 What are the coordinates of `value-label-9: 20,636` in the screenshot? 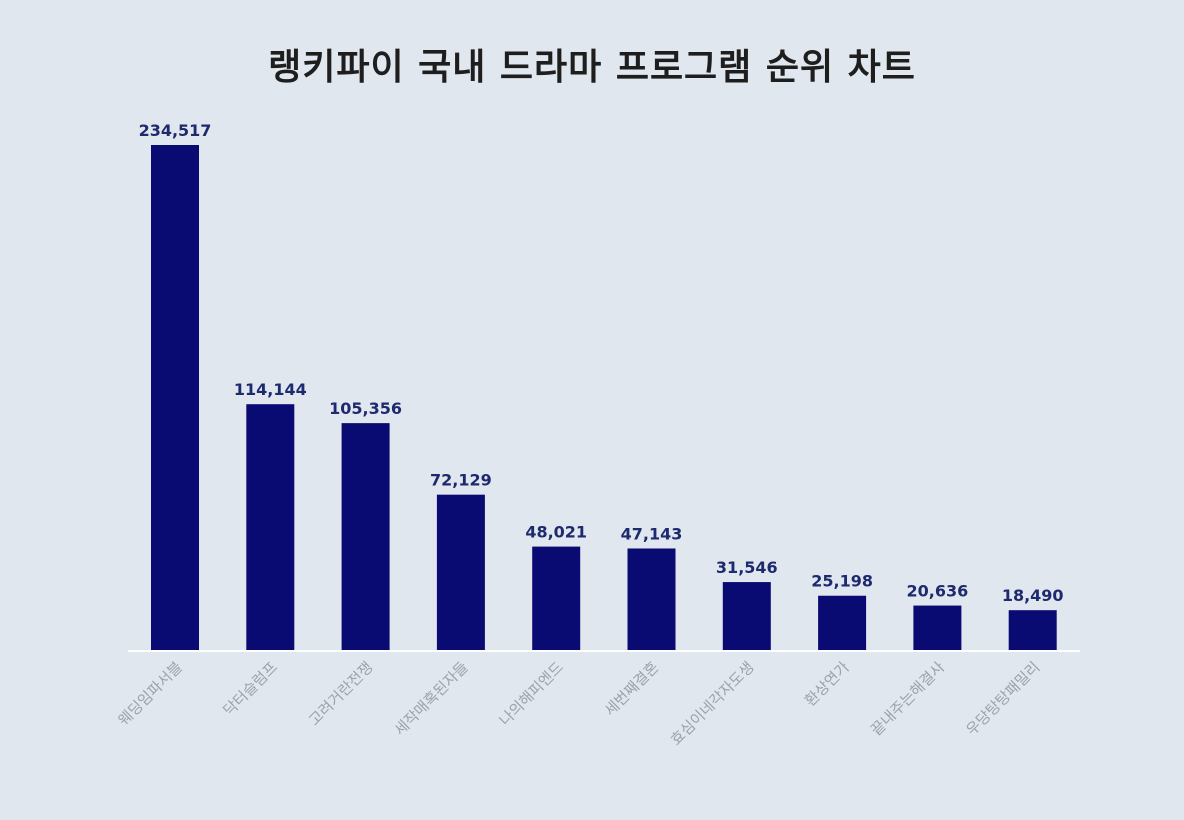 It's located at (938, 591).